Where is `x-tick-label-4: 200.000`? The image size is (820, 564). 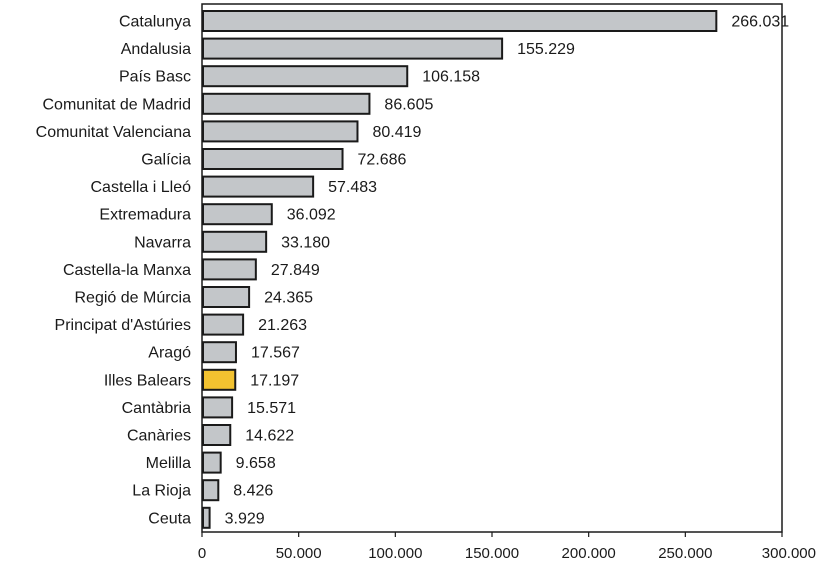 x-tick-label-4: 200.000 is located at coordinates (589, 553).